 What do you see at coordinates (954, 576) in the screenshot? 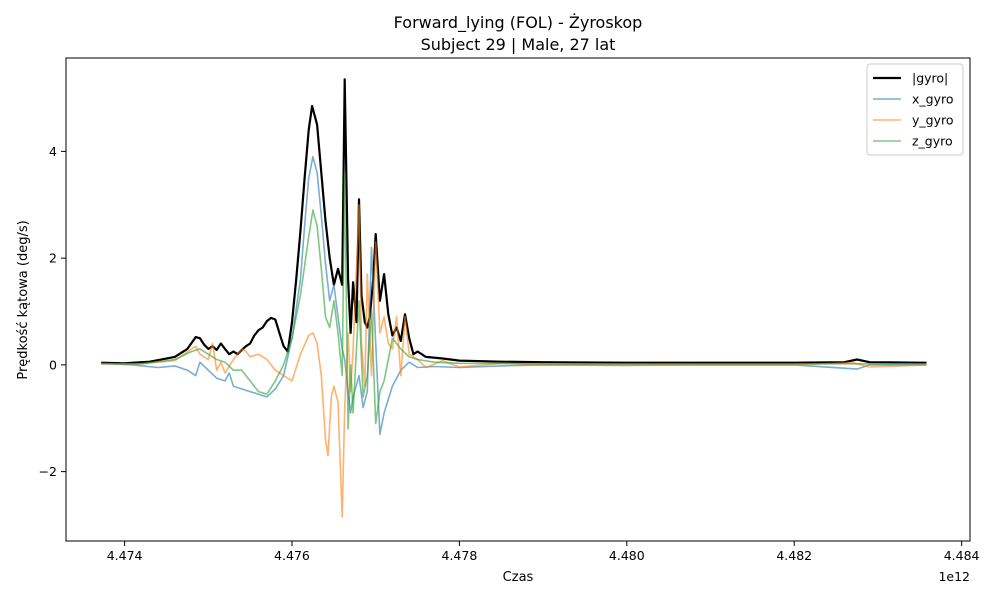
I see `x-offset-label: 1e12` at bounding box center [954, 576].